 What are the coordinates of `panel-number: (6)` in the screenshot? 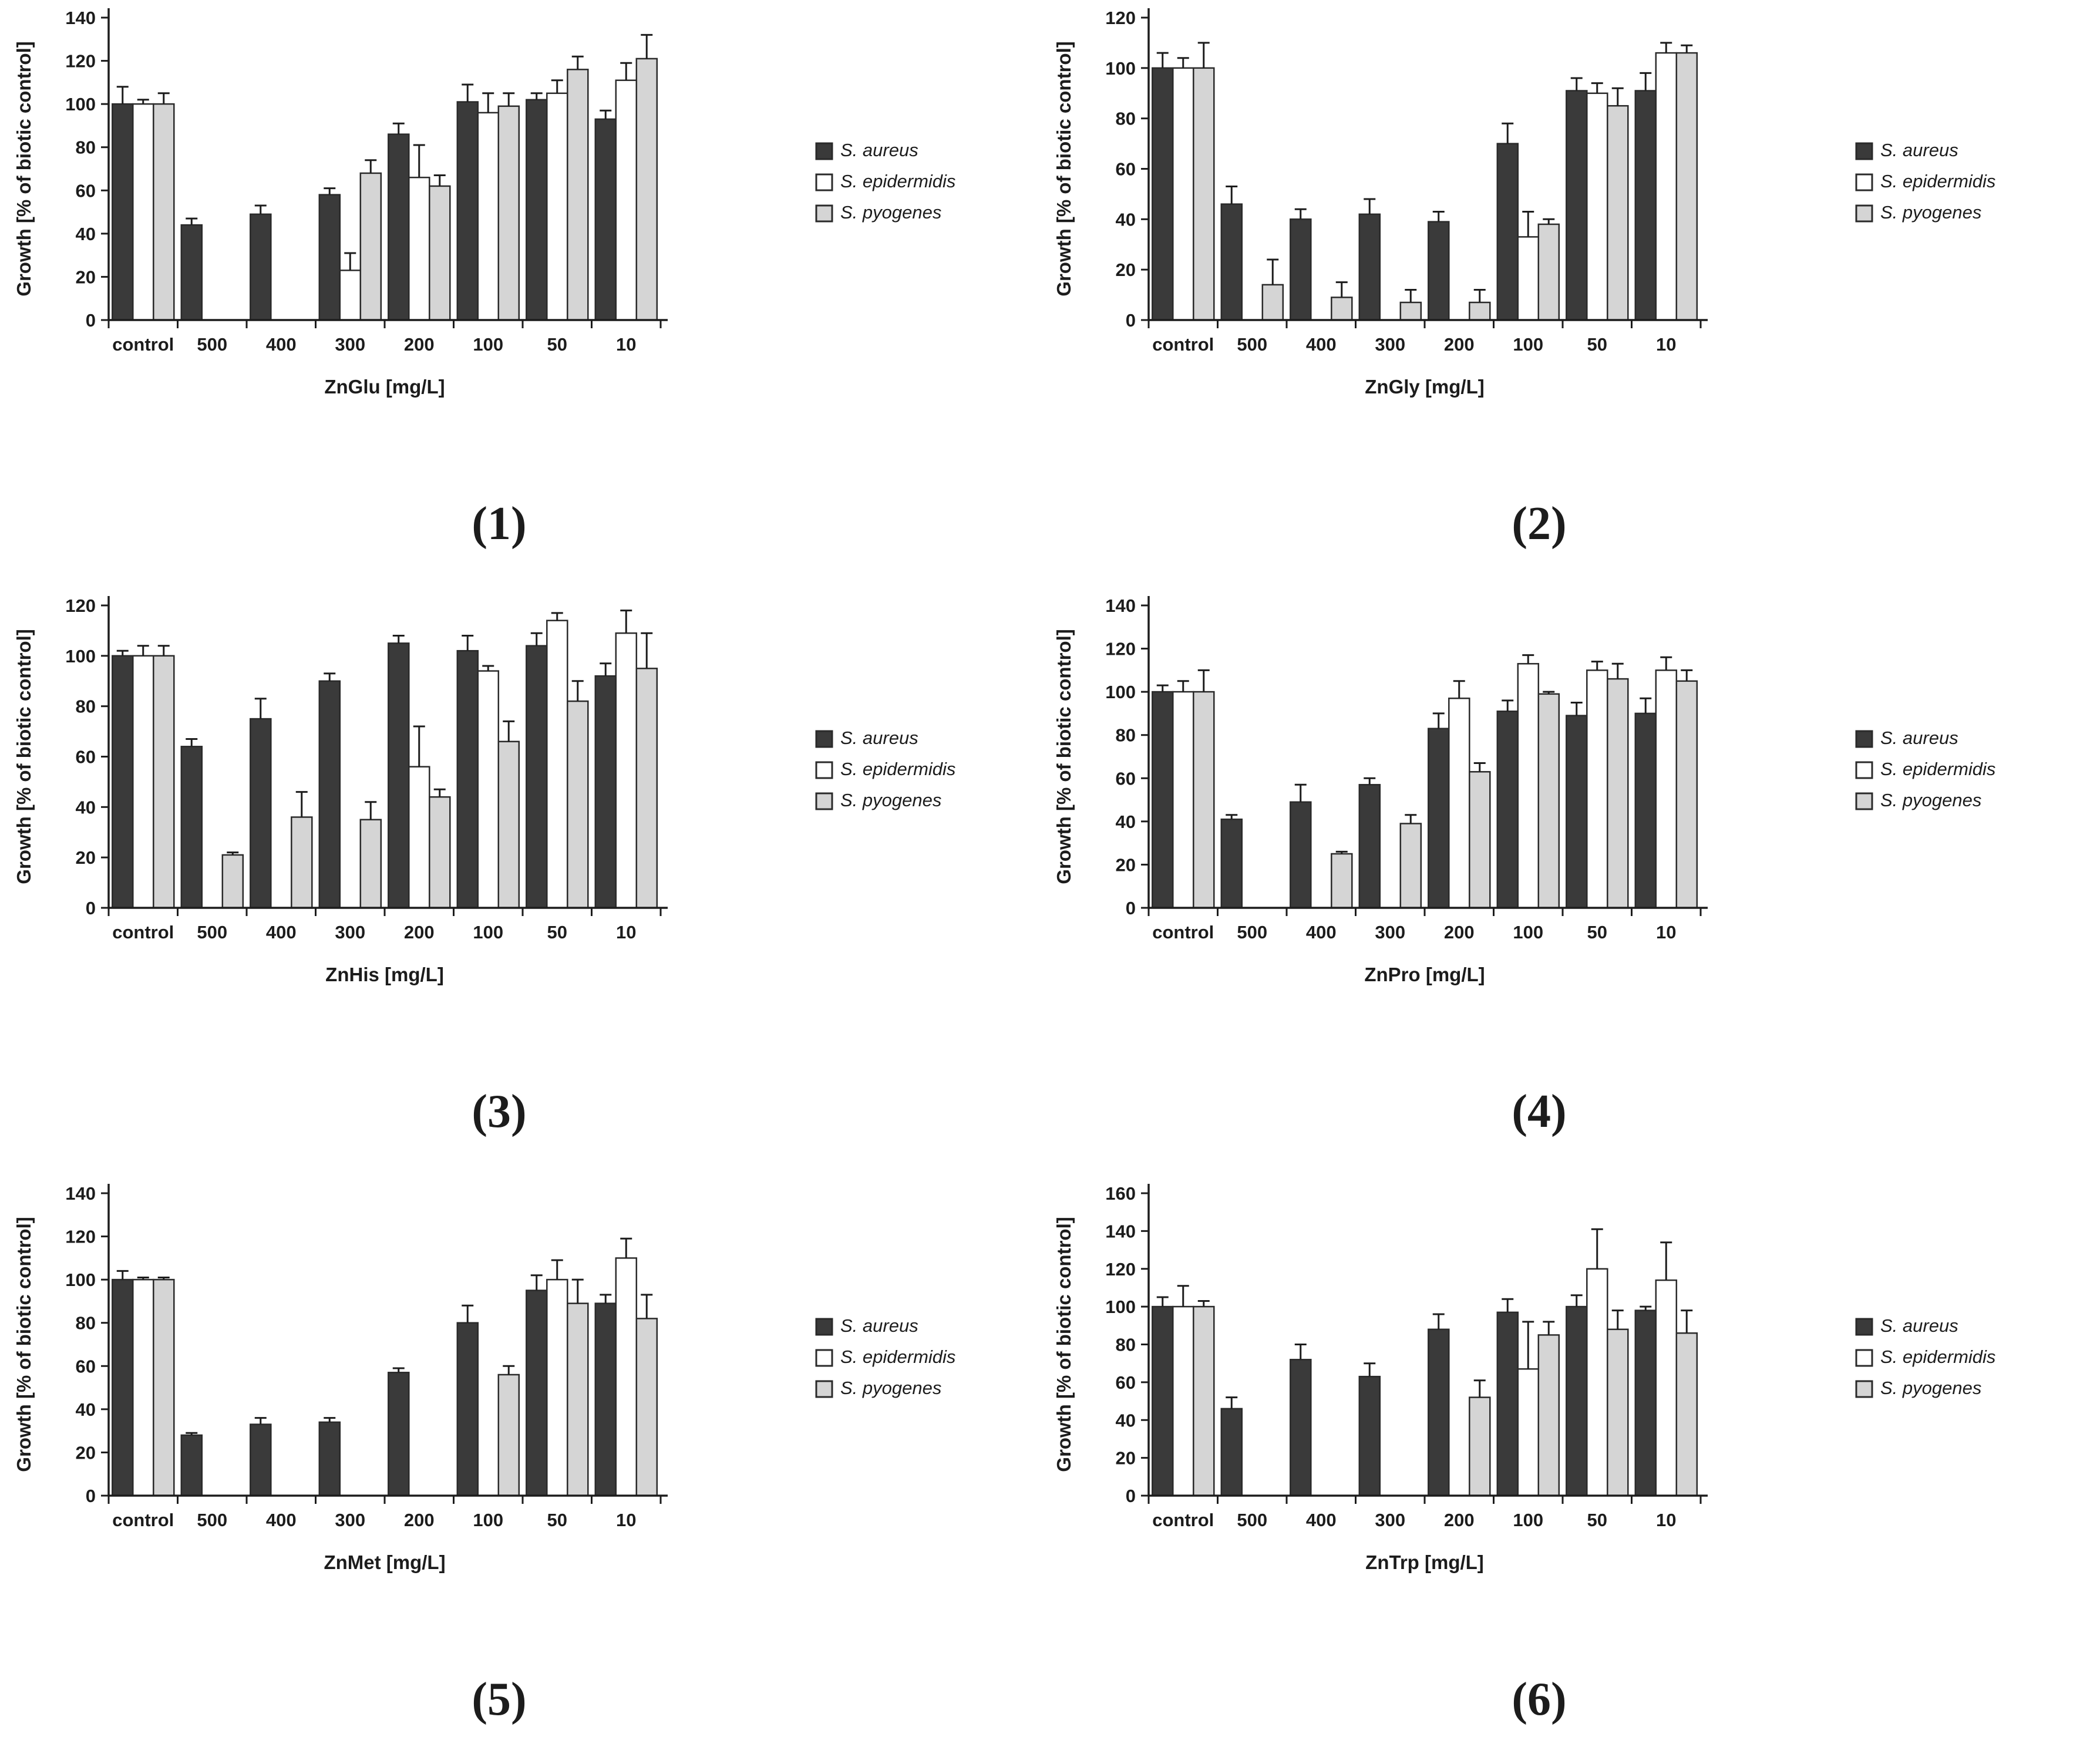 It's located at (1539, 1700).